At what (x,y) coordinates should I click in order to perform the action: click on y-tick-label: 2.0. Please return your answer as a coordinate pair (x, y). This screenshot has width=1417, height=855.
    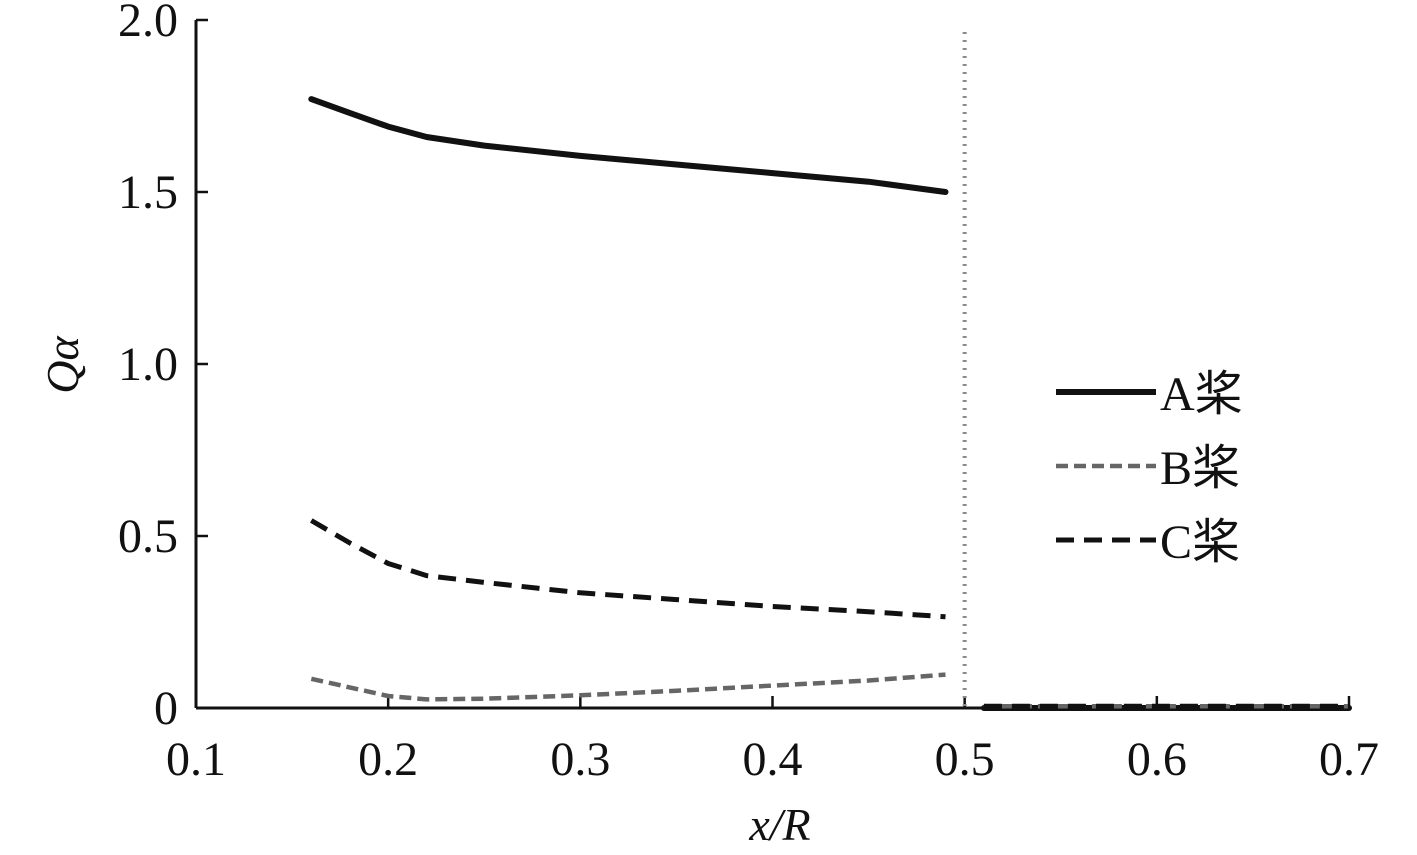
    Looking at the image, I should click on (148, 23).